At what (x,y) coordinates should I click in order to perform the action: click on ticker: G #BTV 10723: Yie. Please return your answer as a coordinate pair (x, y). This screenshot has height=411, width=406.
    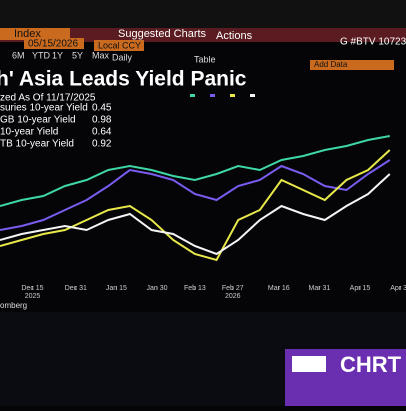
    Looking at the image, I should click on (373, 42).